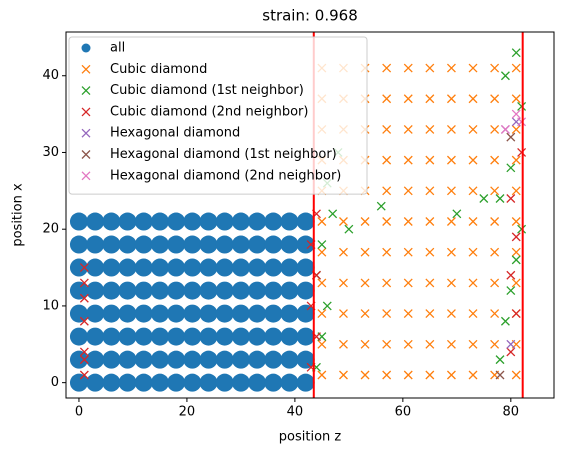  I want to click on y-tick-label: 0, so click(55, 382).